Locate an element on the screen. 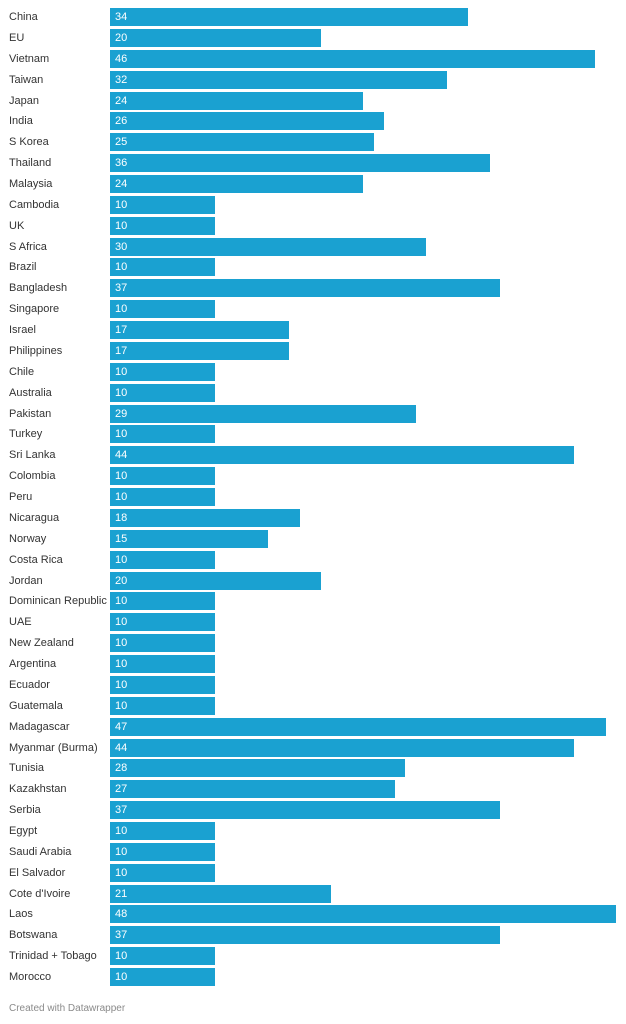 The height and width of the screenshot is (1024, 626). bar: 37 is located at coordinates (305, 810).